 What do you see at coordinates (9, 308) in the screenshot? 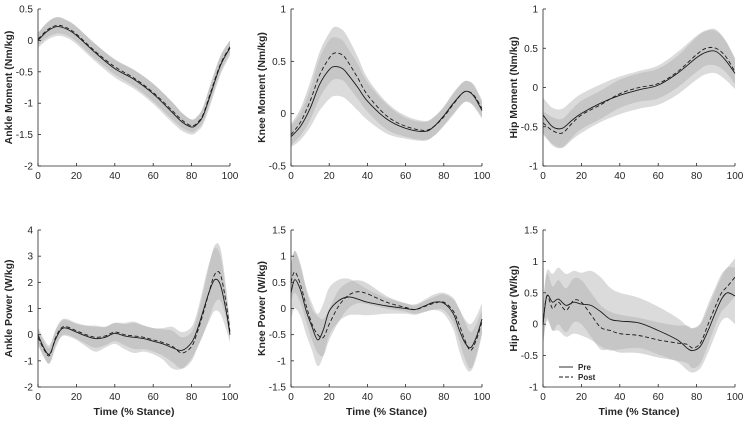
I see `y-axis-label: Ankle Power (W/kg)` at bounding box center [9, 308].